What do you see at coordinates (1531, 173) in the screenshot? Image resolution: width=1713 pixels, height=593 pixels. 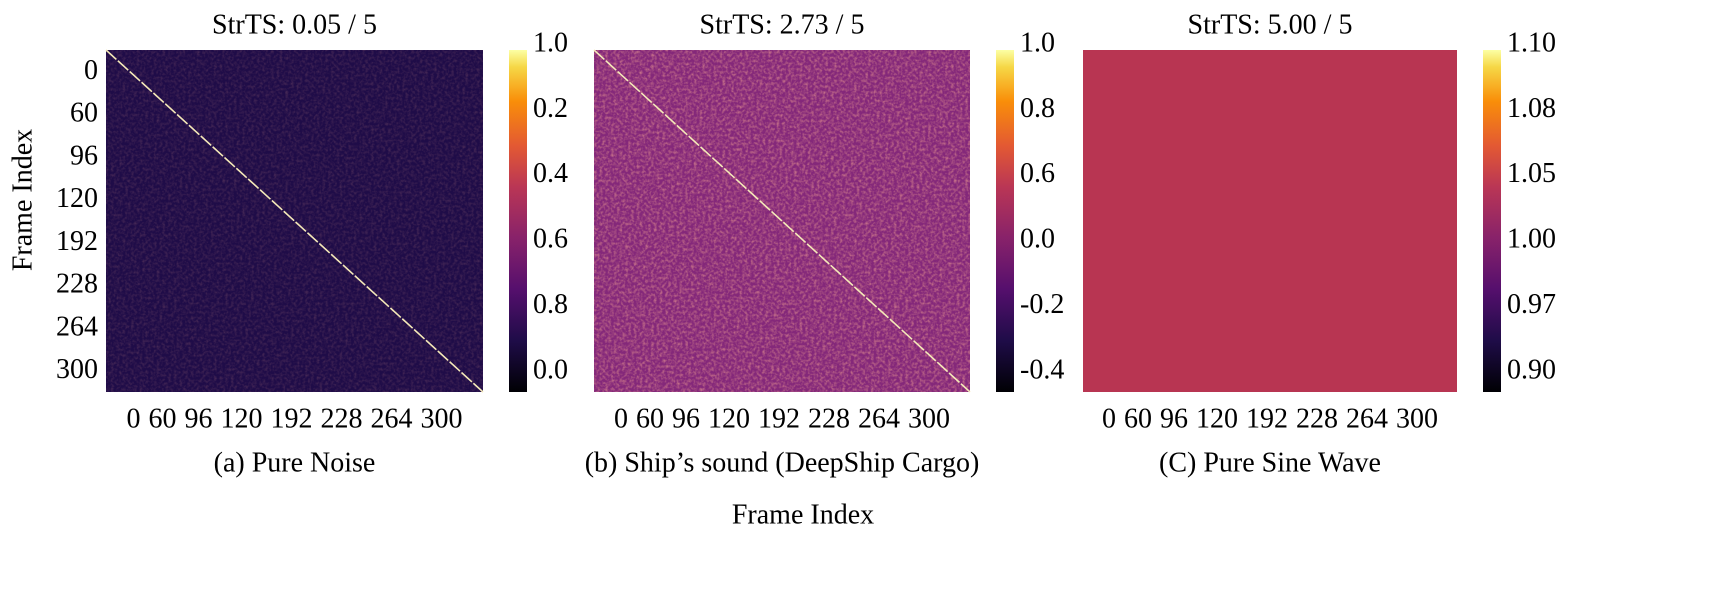 I see `colorbar-label: 1.05` at bounding box center [1531, 173].